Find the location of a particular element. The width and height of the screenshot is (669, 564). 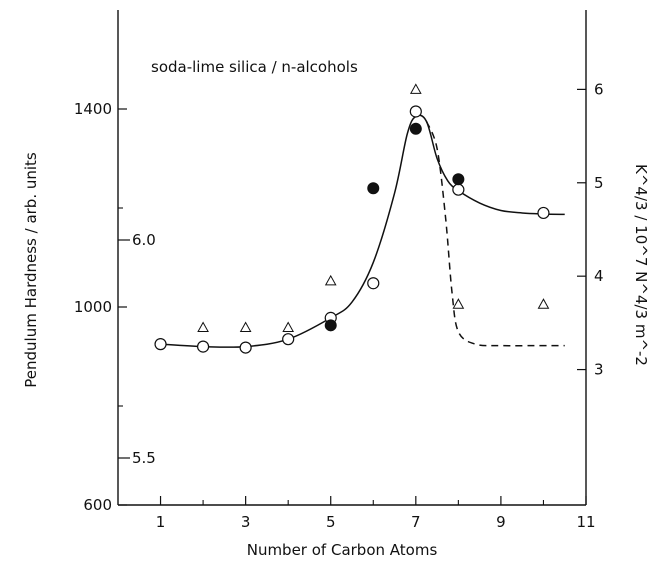

y-right-tick-label: 6 is located at coordinates (599, 89).